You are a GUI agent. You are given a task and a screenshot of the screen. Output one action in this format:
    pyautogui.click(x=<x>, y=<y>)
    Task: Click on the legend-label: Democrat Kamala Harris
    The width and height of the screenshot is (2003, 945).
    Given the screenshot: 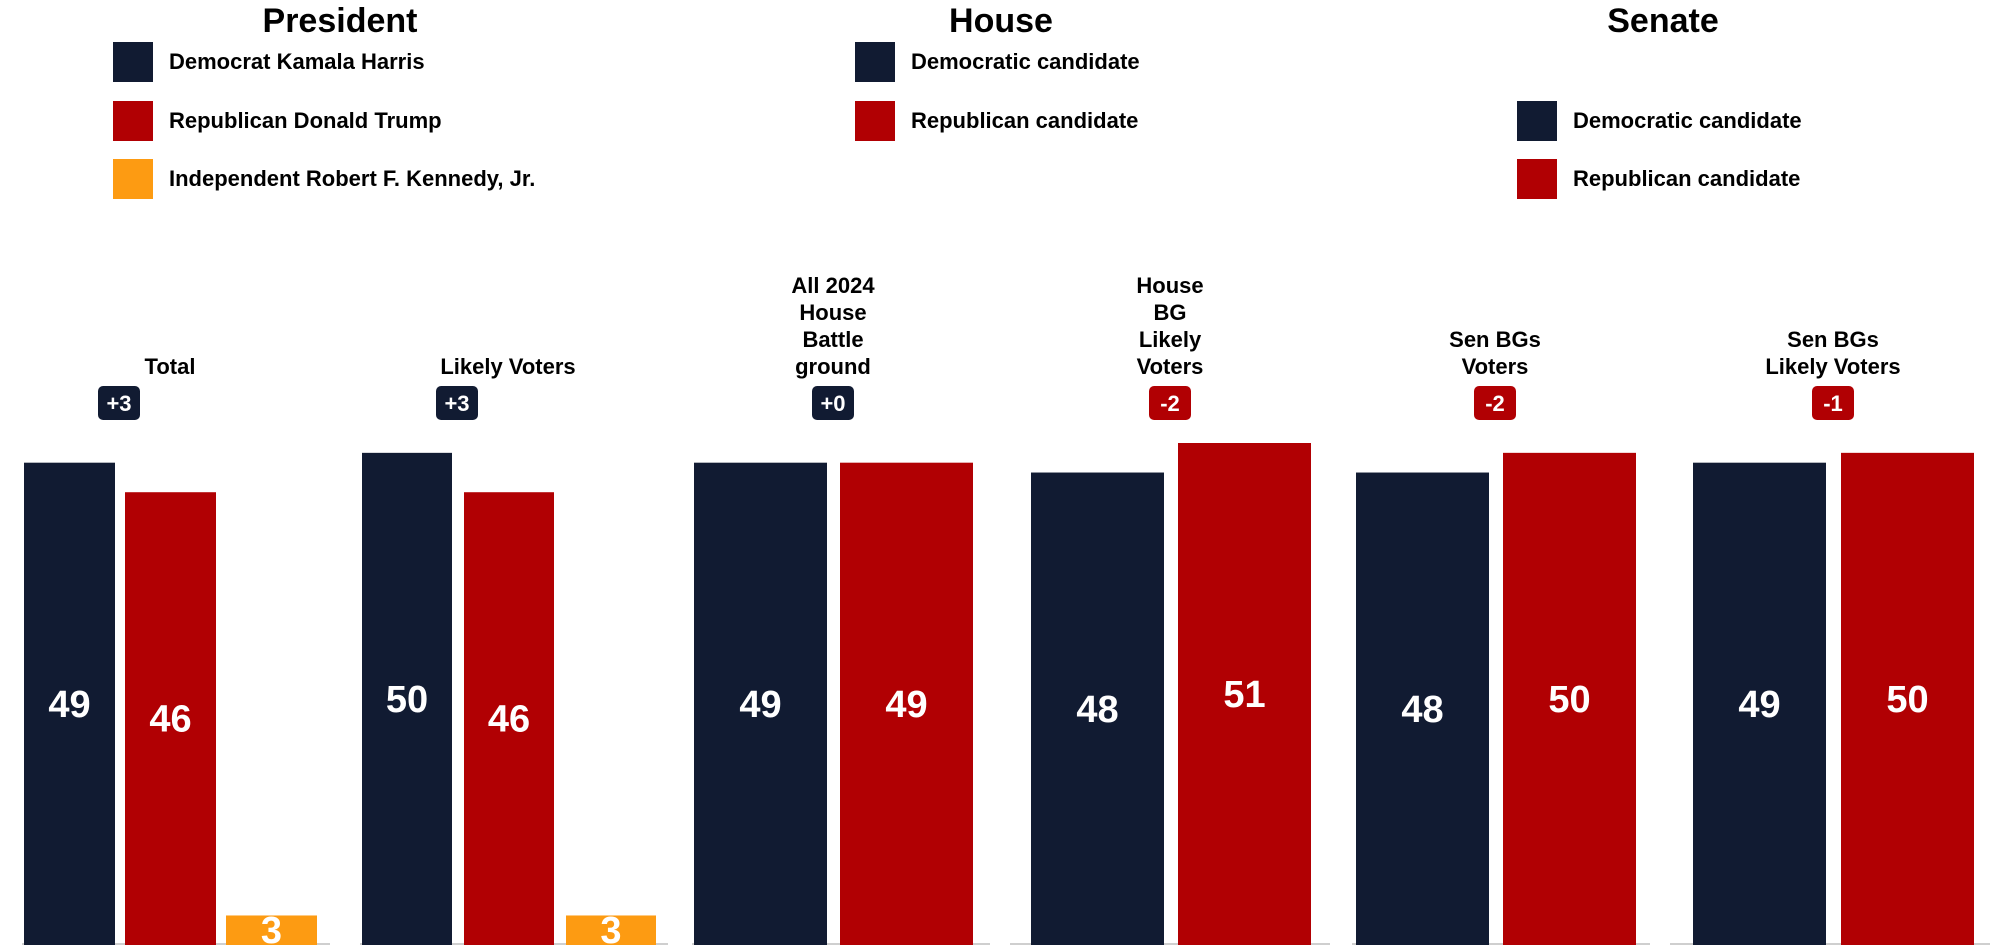 What is the action you would take?
    pyautogui.click(x=297, y=61)
    